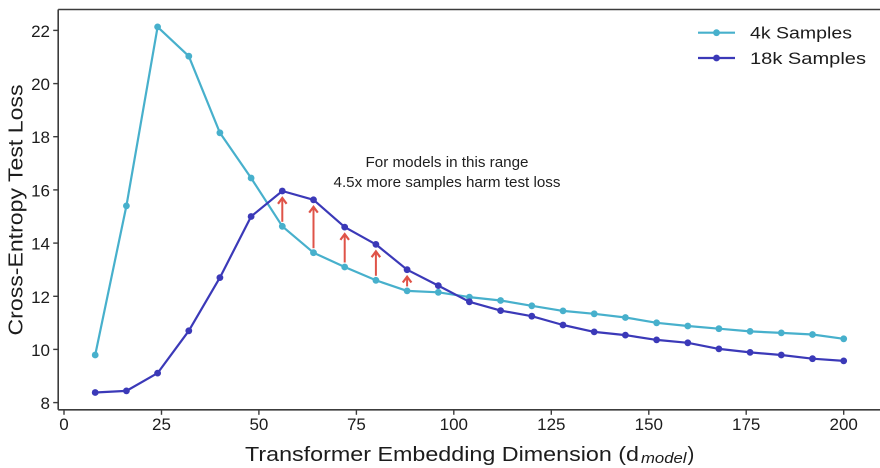 Image resolution: width=880 pixels, height=468 pixels. Describe the element at coordinates (161, 424) in the screenshot. I see `svg-text: 25` at that location.